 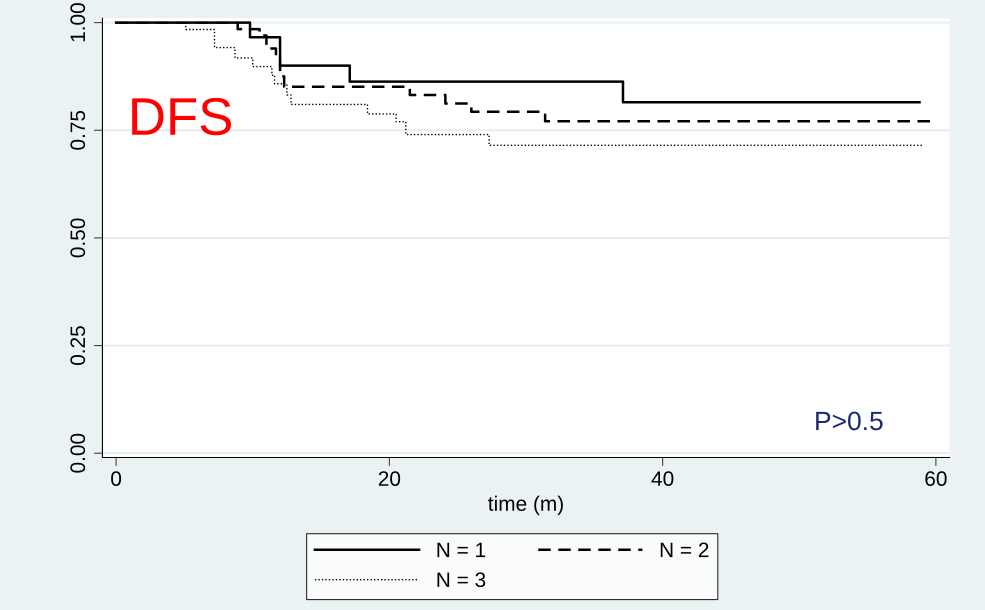 What do you see at coordinates (663, 478) in the screenshot?
I see `x-tick-label: 40` at bounding box center [663, 478].